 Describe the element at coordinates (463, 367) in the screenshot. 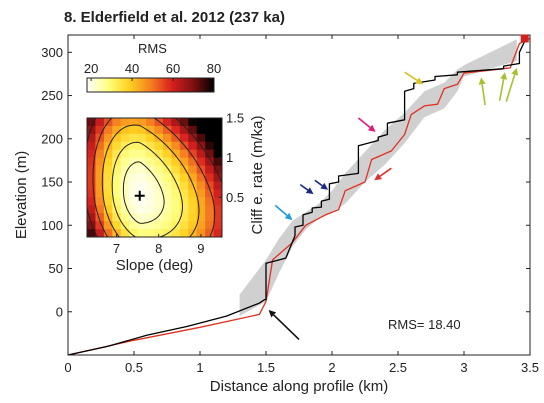

I see `x-tick-label: 3` at that location.